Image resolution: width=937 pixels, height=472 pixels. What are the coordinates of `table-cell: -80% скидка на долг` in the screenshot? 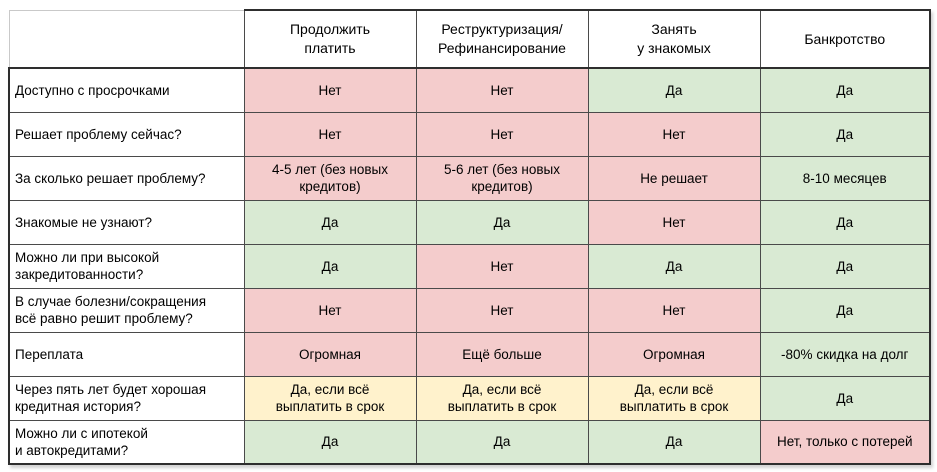 It's located at (845, 354).